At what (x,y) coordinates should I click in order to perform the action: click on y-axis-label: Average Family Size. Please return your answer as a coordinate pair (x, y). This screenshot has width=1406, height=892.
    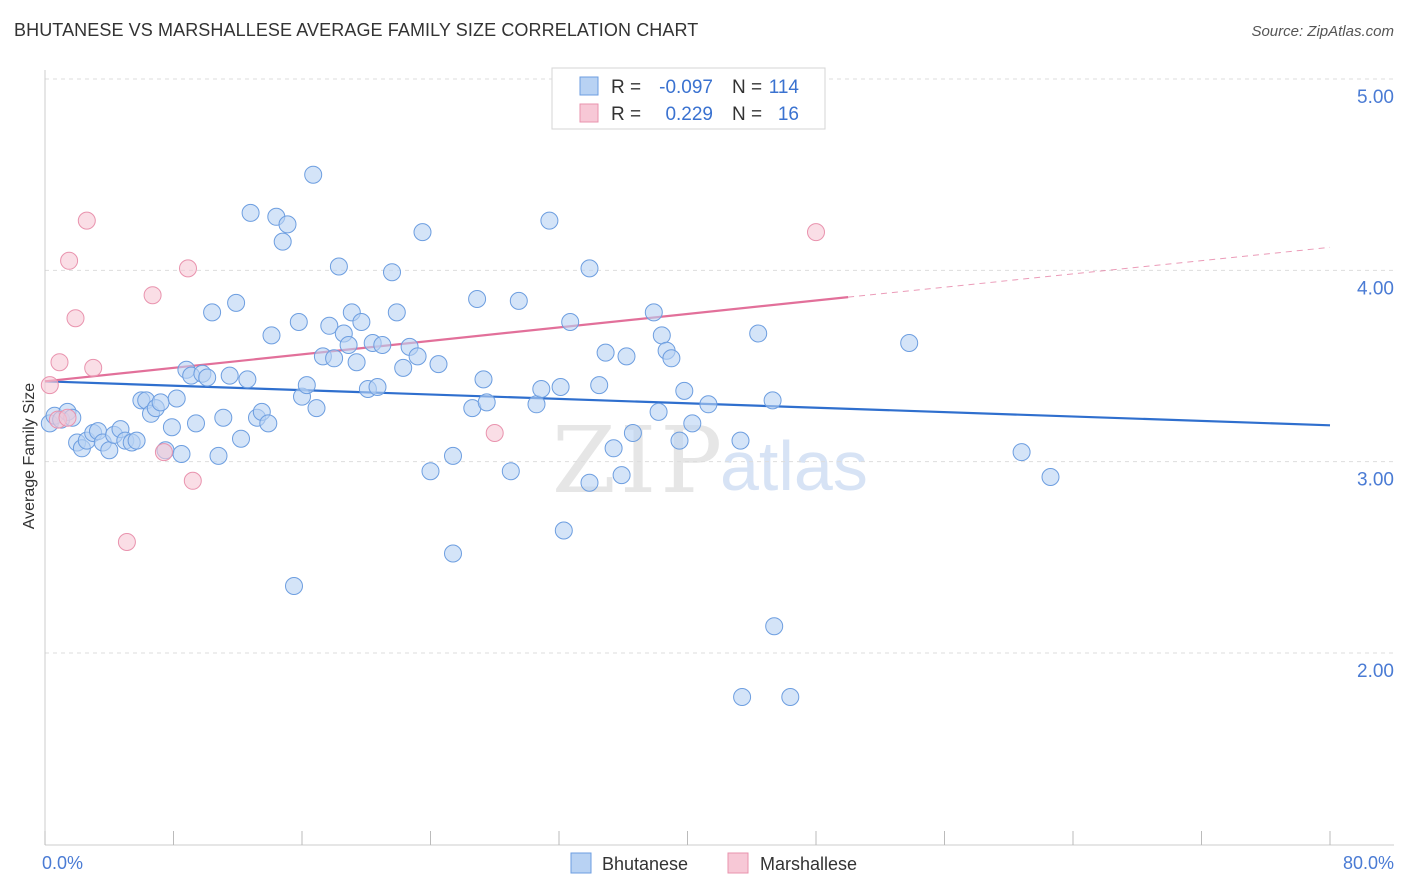
    Looking at the image, I should click on (29, 456).